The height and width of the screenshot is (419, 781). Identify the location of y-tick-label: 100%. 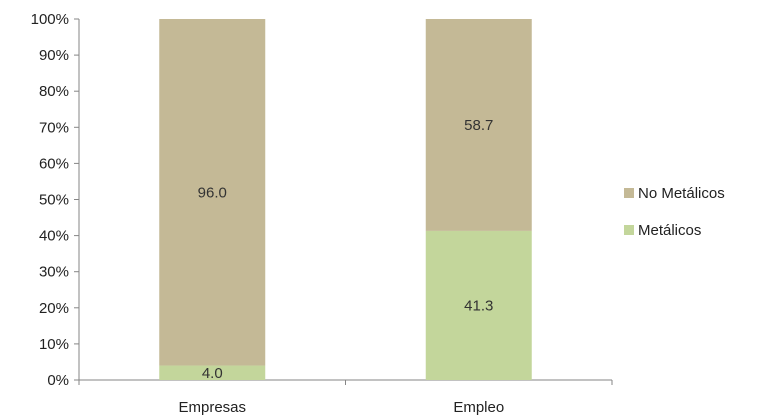
(50, 19).